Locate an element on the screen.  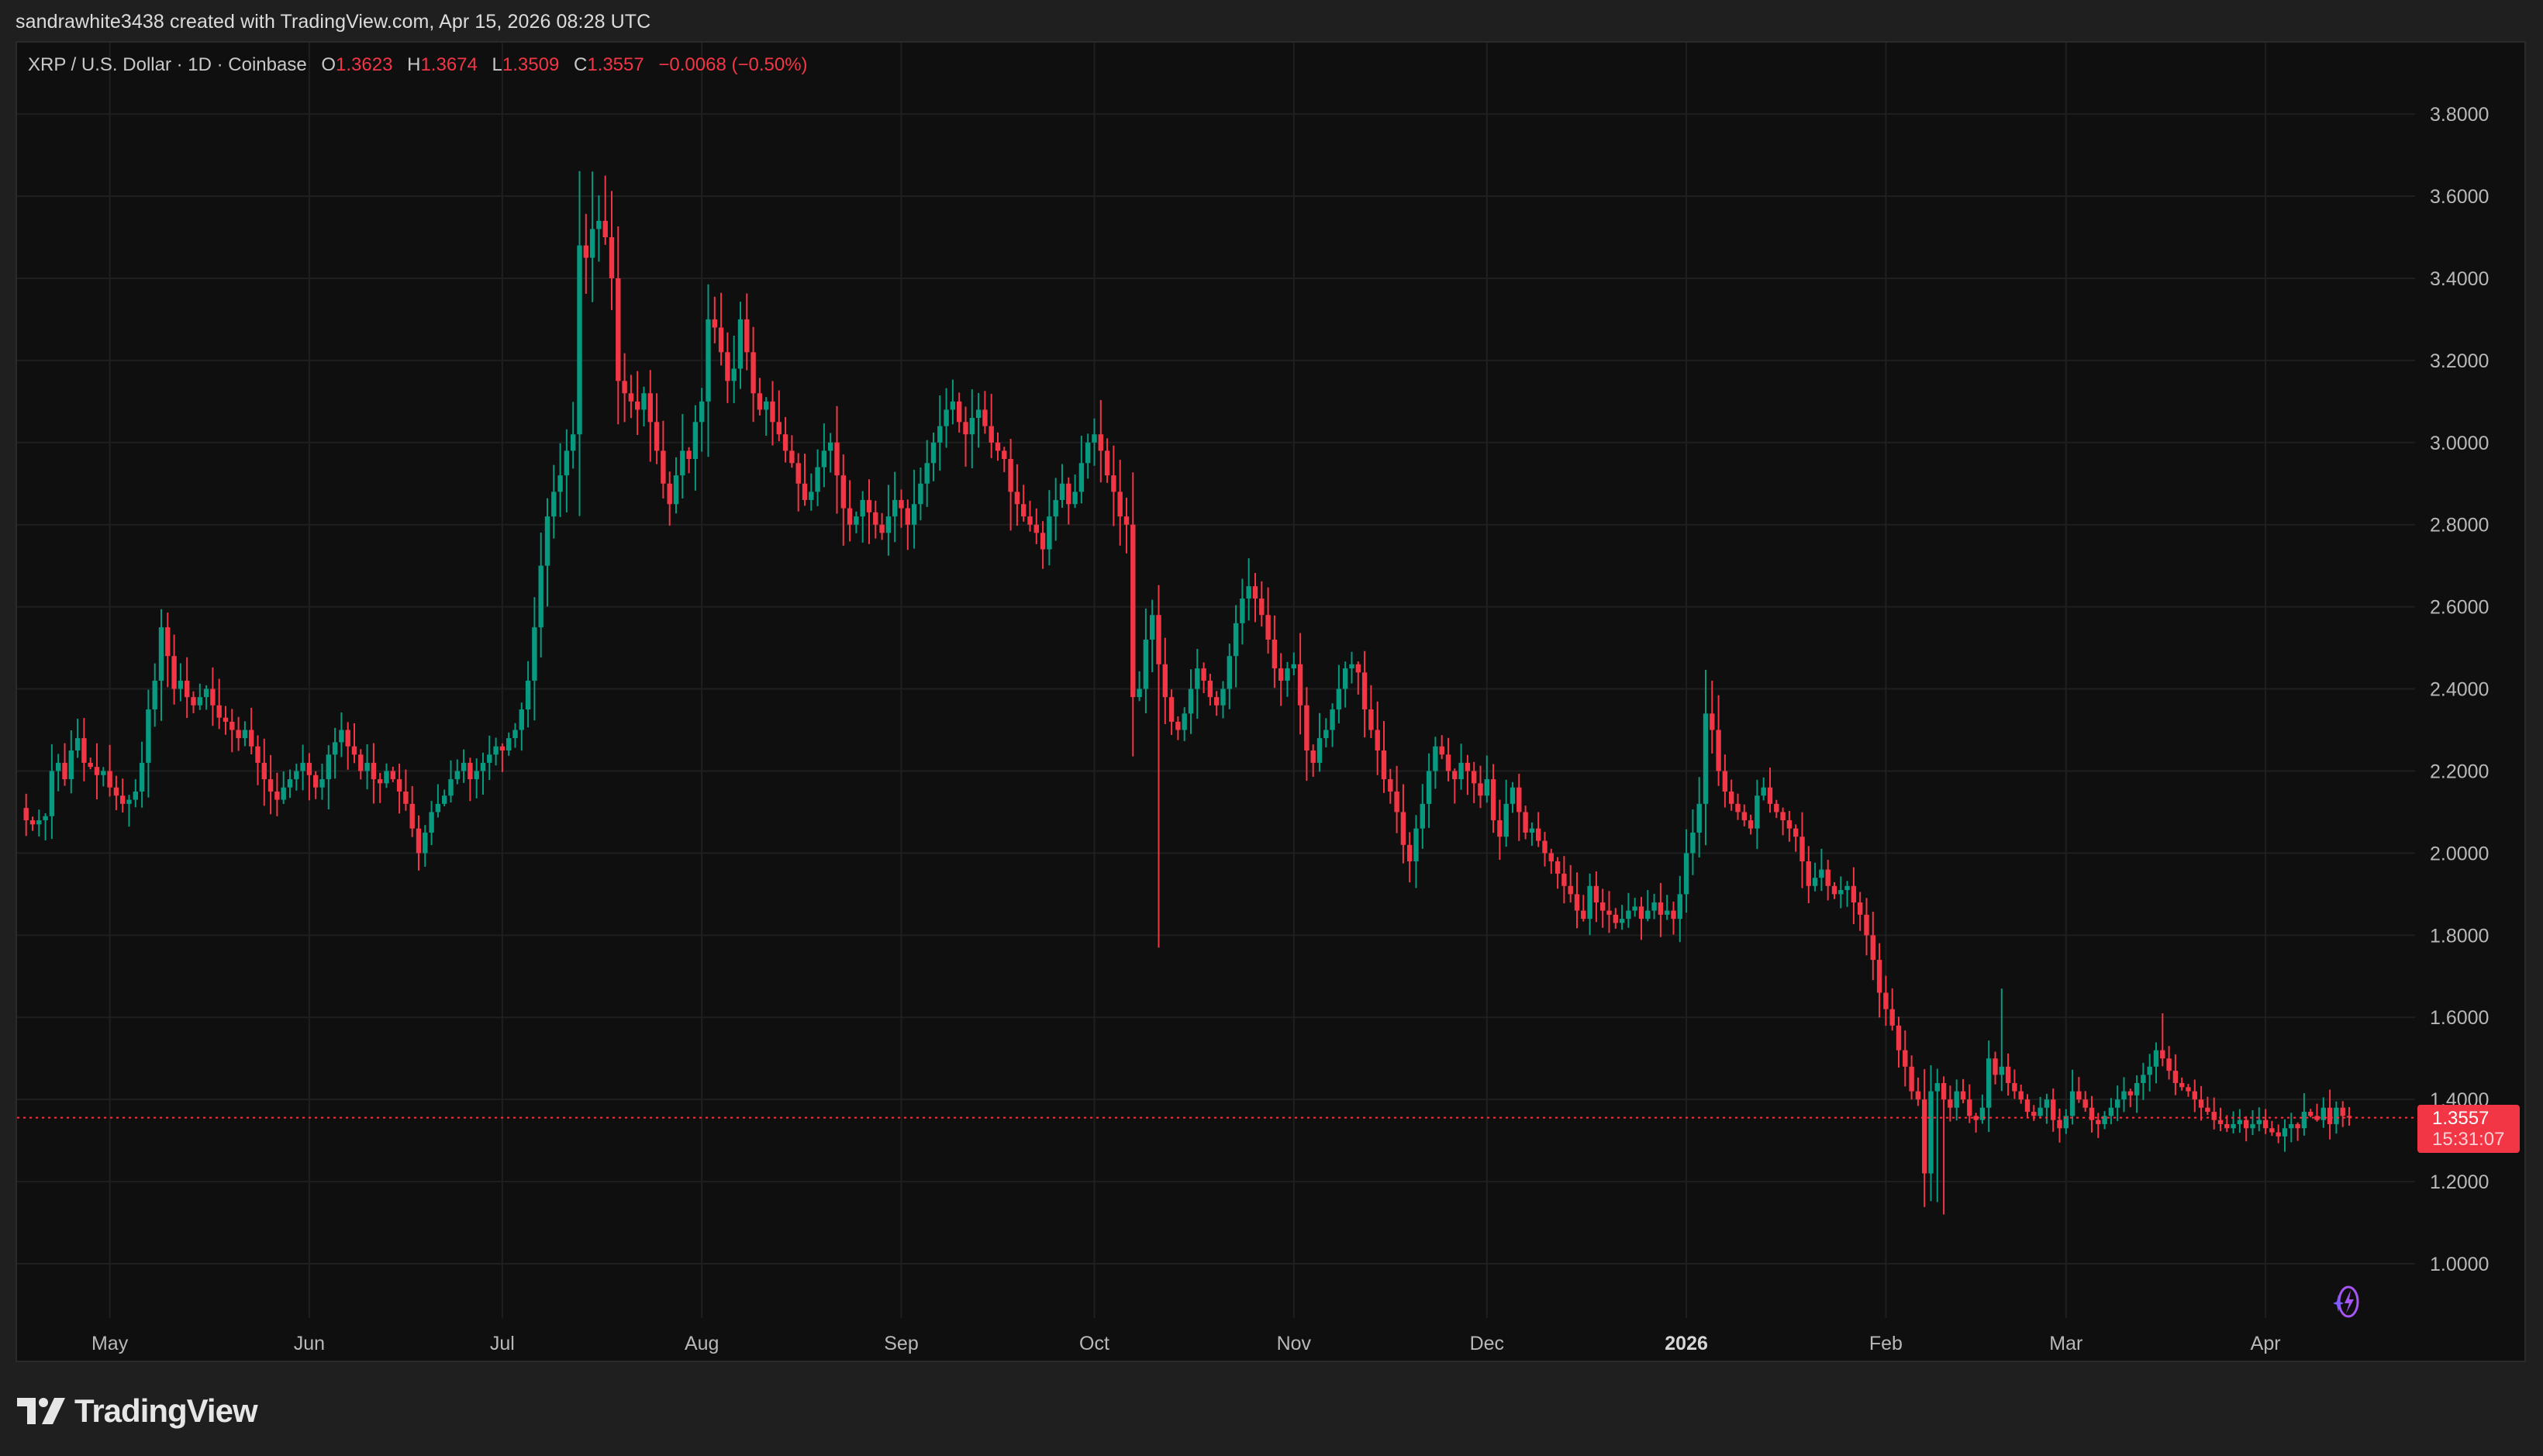
last-price: 1.3557 is located at coordinates (2461, 1119).